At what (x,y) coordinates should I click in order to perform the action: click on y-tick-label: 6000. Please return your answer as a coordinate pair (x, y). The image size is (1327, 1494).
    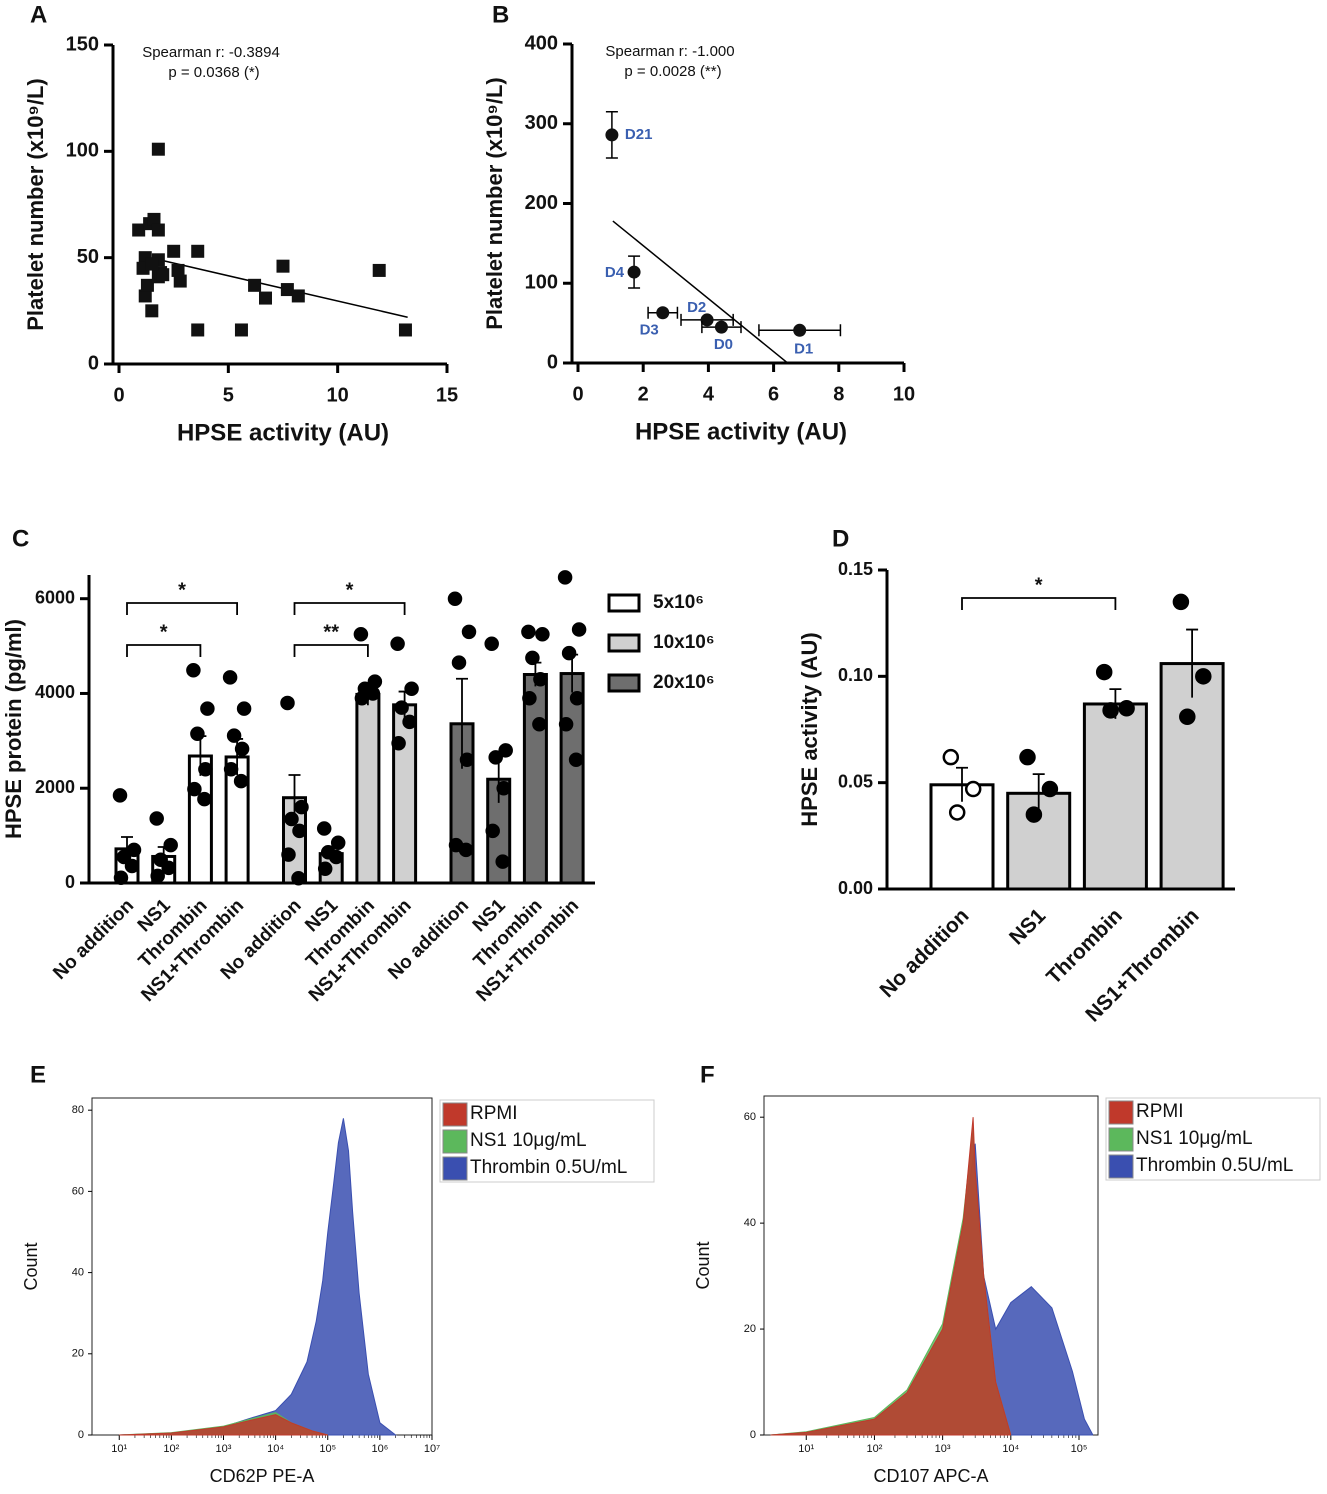
    Looking at the image, I should click on (55, 597).